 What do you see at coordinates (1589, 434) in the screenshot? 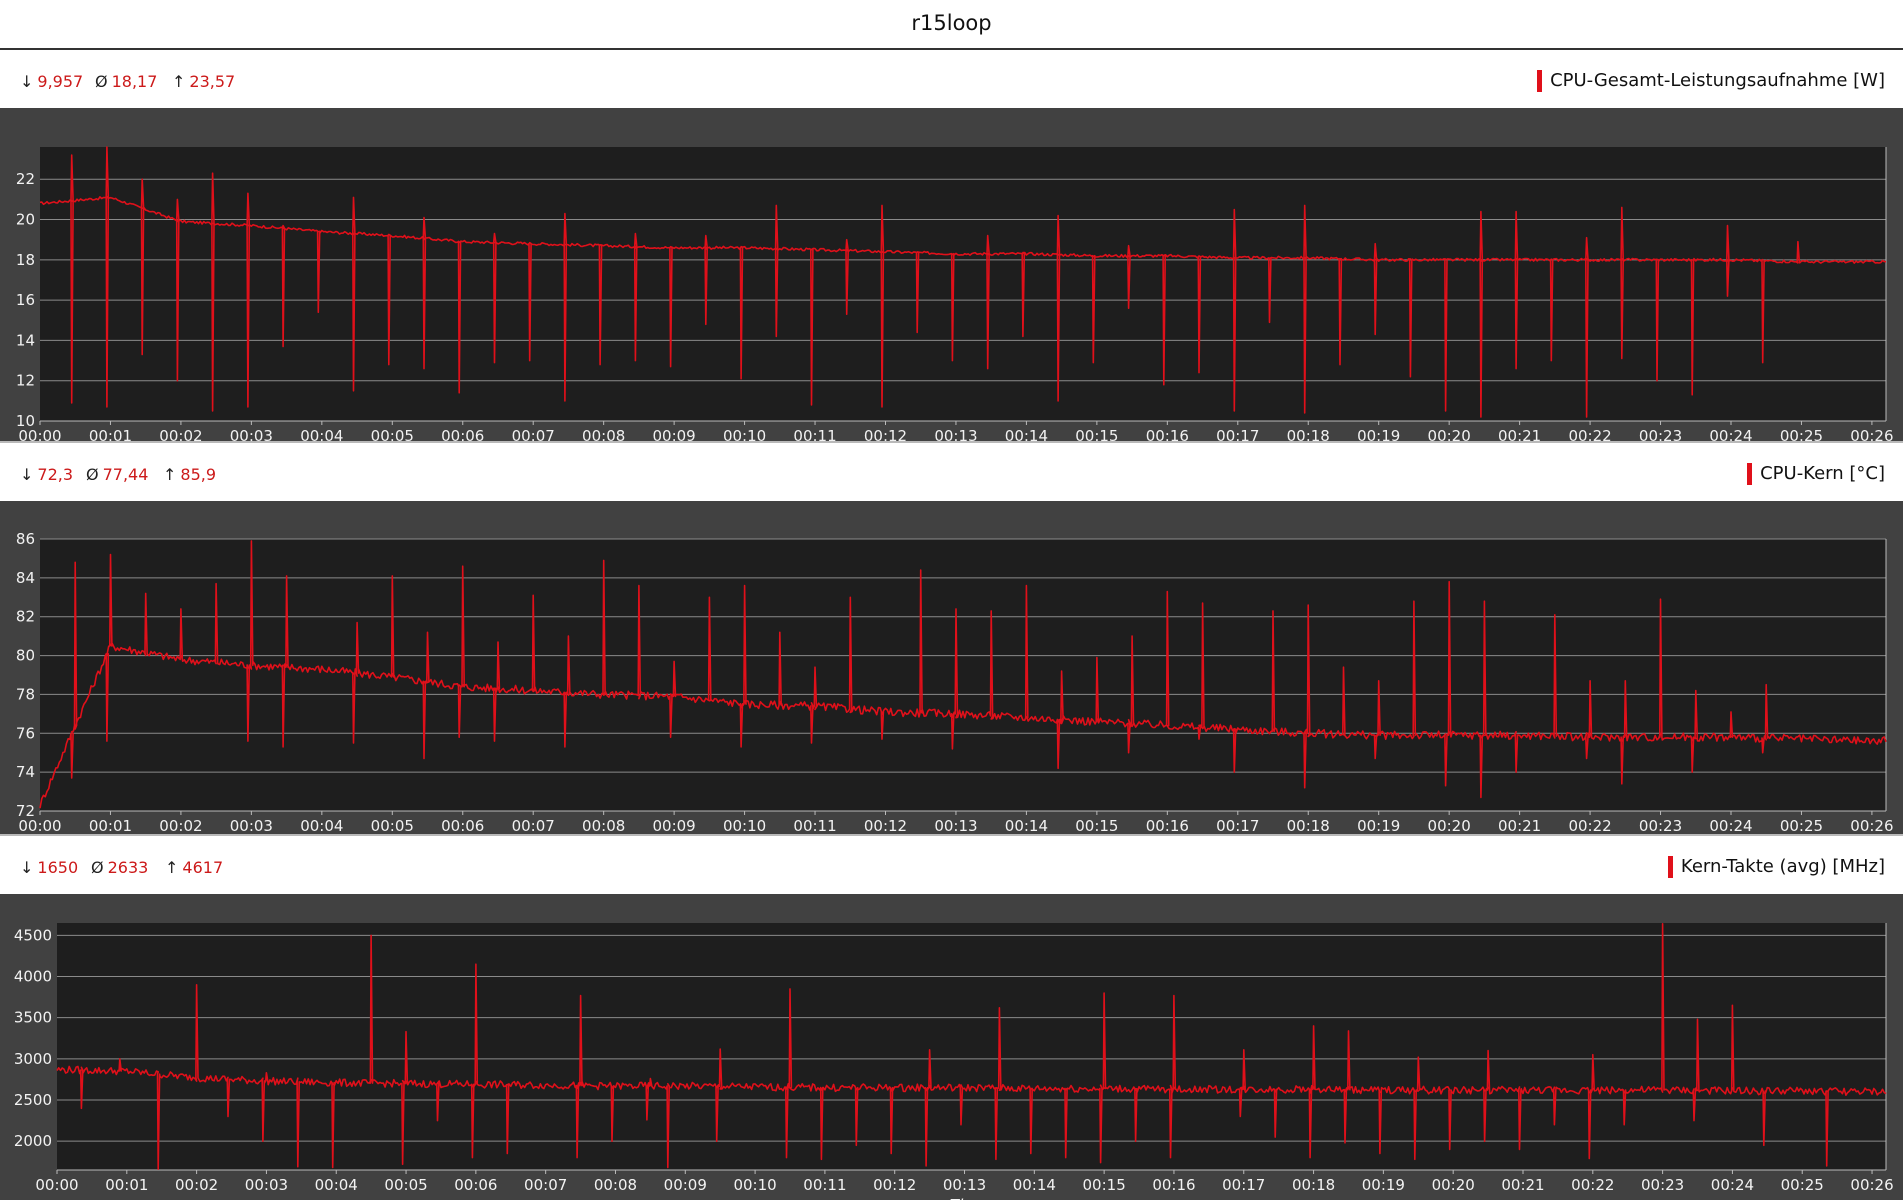
I see `x-tick-label: 00:22` at bounding box center [1589, 434].